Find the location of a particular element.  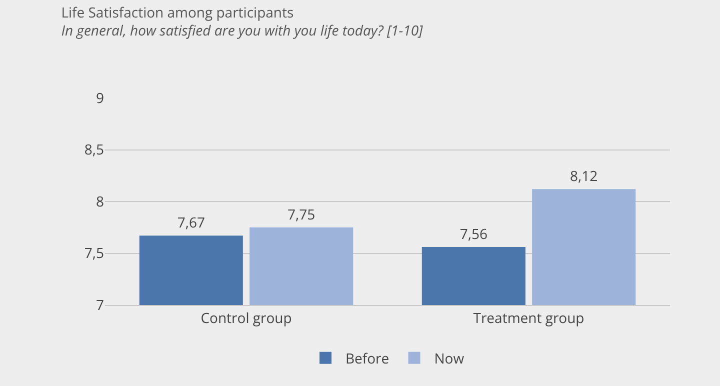

chart-subtitle: In general, how satisfied are you with you life today? [1-10] is located at coordinates (242, 31).